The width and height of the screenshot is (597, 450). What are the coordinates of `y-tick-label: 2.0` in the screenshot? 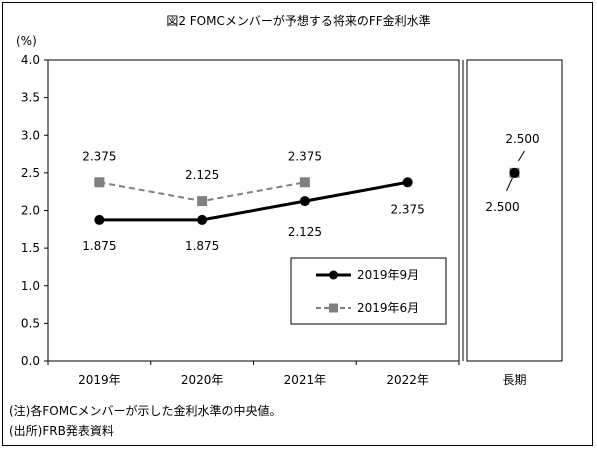 It's located at (30, 211).